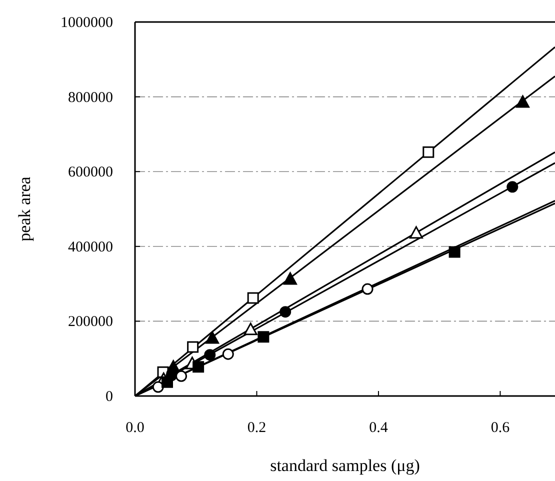 Image resolution: width=555 pixels, height=481 pixels. What do you see at coordinates (345, 465) in the screenshot?
I see `x-axis-title: standard samples (μg)` at bounding box center [345, 465].